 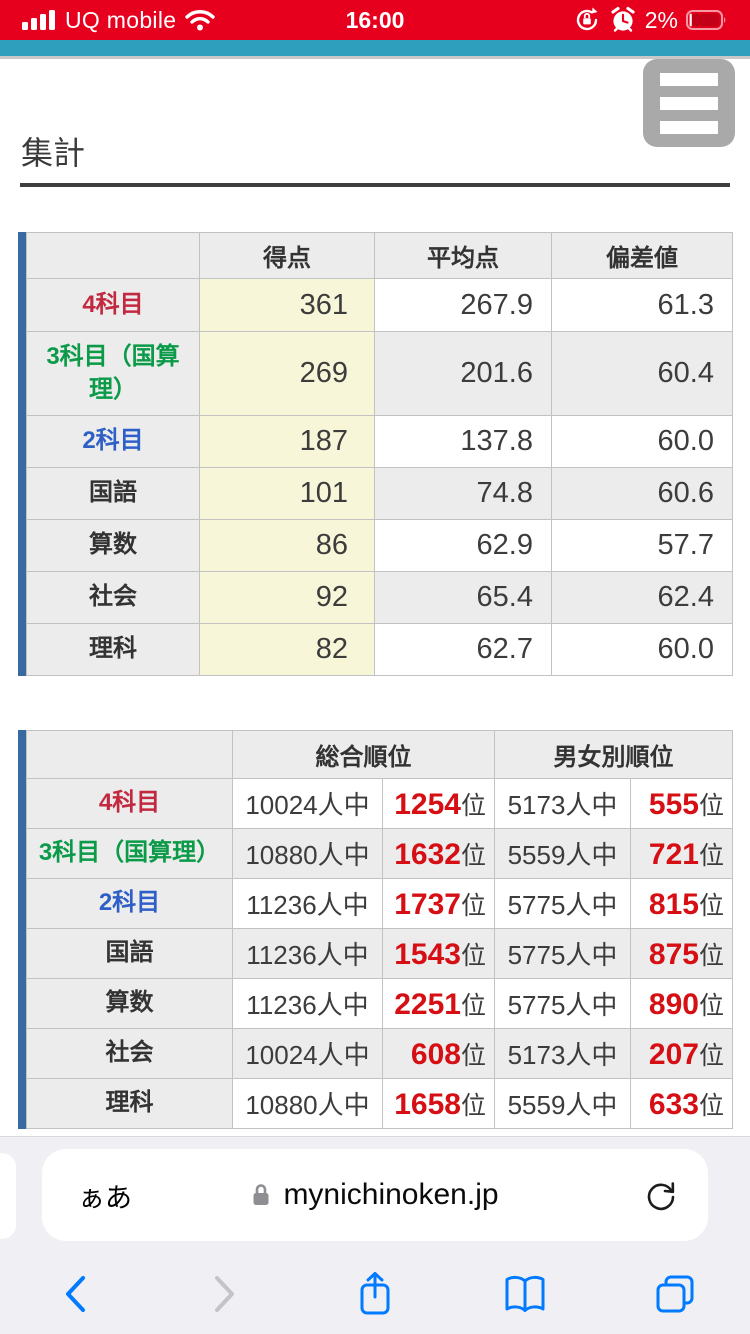 I want to click on overall-rank-cell: 2251位, so click(x=438, y=1003).